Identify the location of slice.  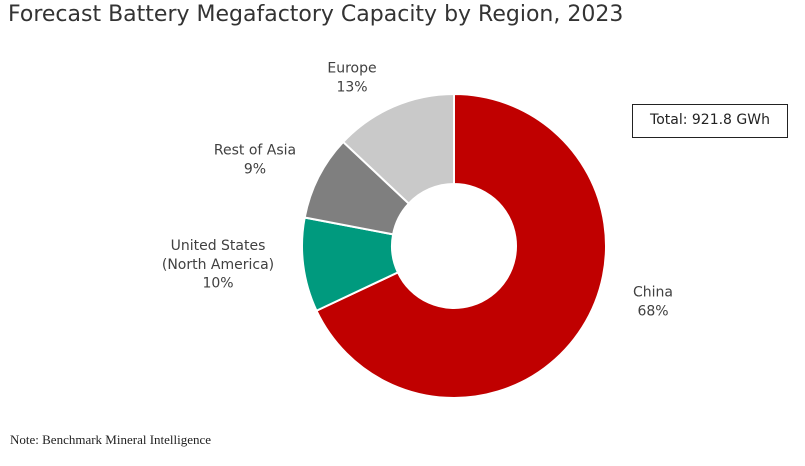
(398, 148).